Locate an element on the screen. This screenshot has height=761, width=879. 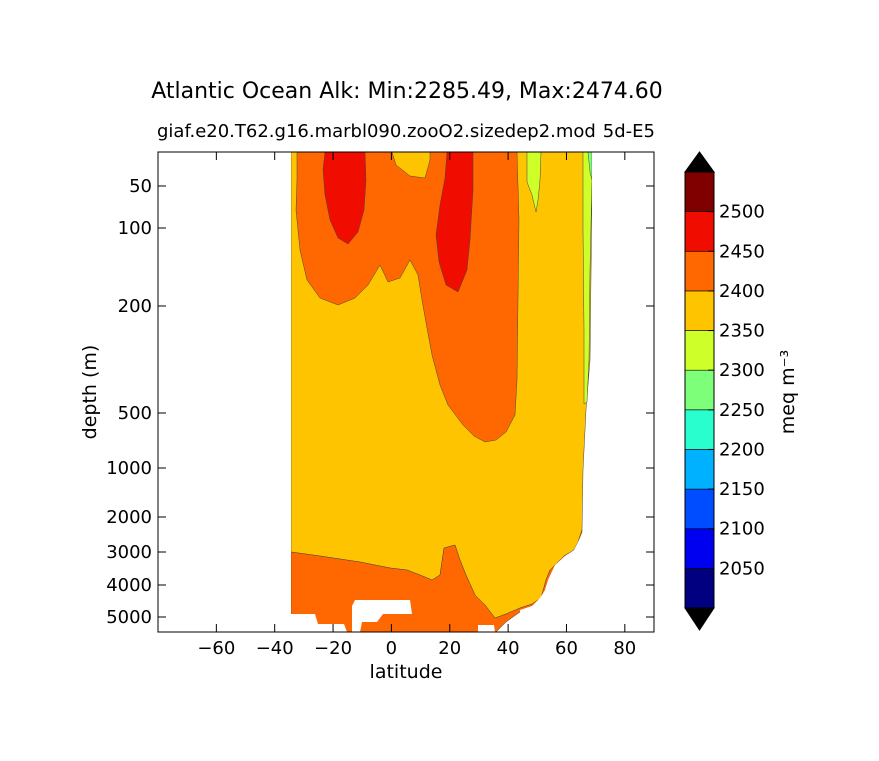
colorbar-tick-label: 2300 is located at coordinates (742, 370).